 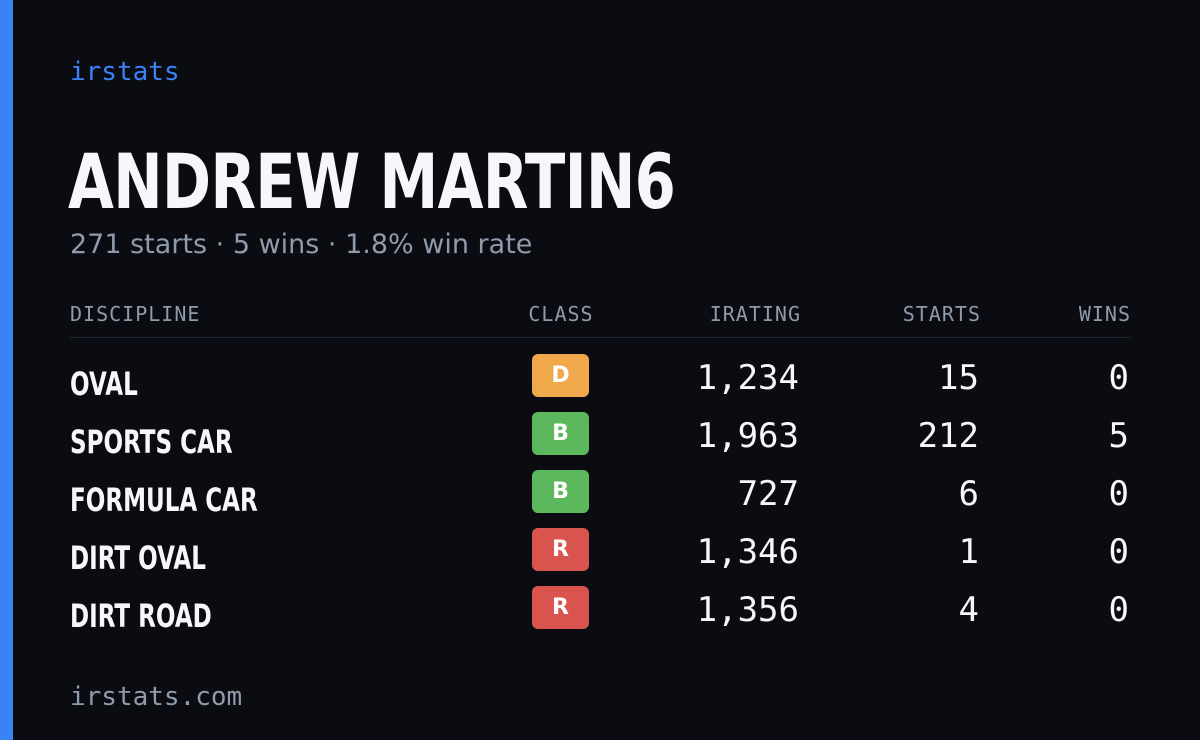 What do you see at coordinates (164, 500) in the screenshot?
I see `discipline-name: FORMULA CAR` at bounding box center [164, 500].